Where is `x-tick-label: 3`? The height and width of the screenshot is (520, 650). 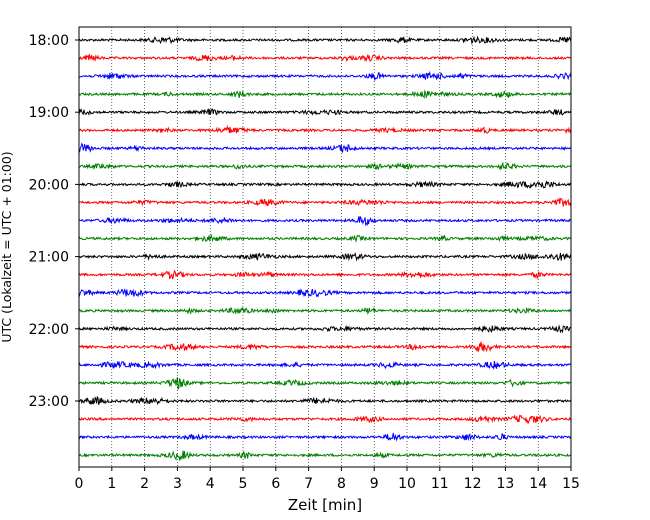
x-tick-label: 3 is located at coordinates (177, 484).